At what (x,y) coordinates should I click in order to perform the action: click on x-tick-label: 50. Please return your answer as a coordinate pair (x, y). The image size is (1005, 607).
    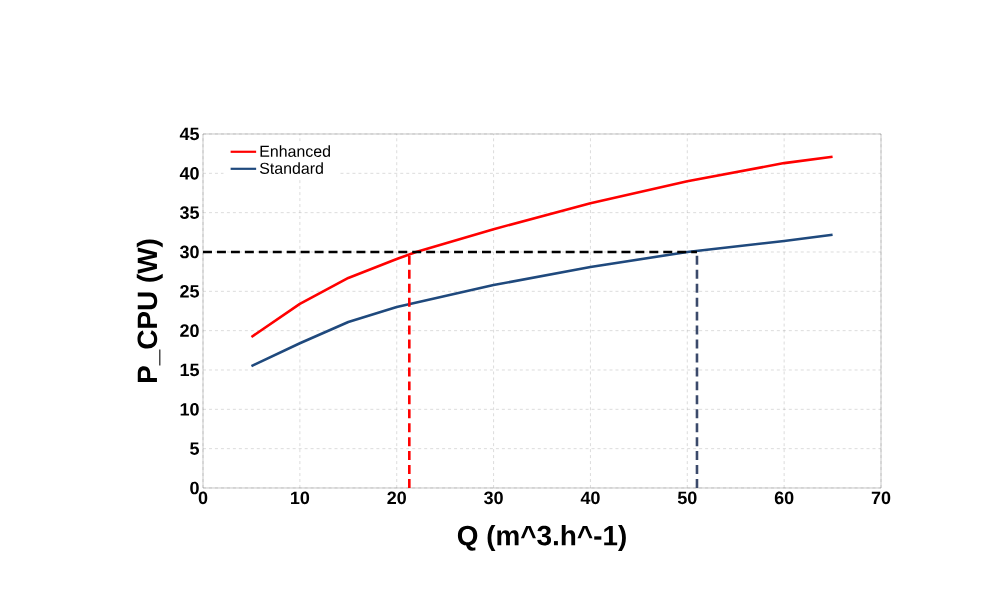
    Looking at the image, I should click on (687, 498).